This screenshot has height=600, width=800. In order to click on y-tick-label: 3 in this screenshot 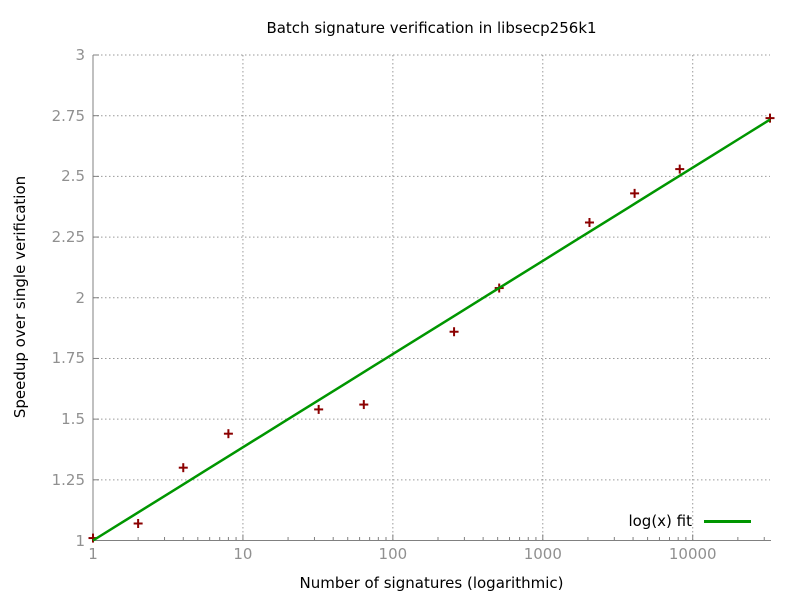, I will do `click(80, 55)`.